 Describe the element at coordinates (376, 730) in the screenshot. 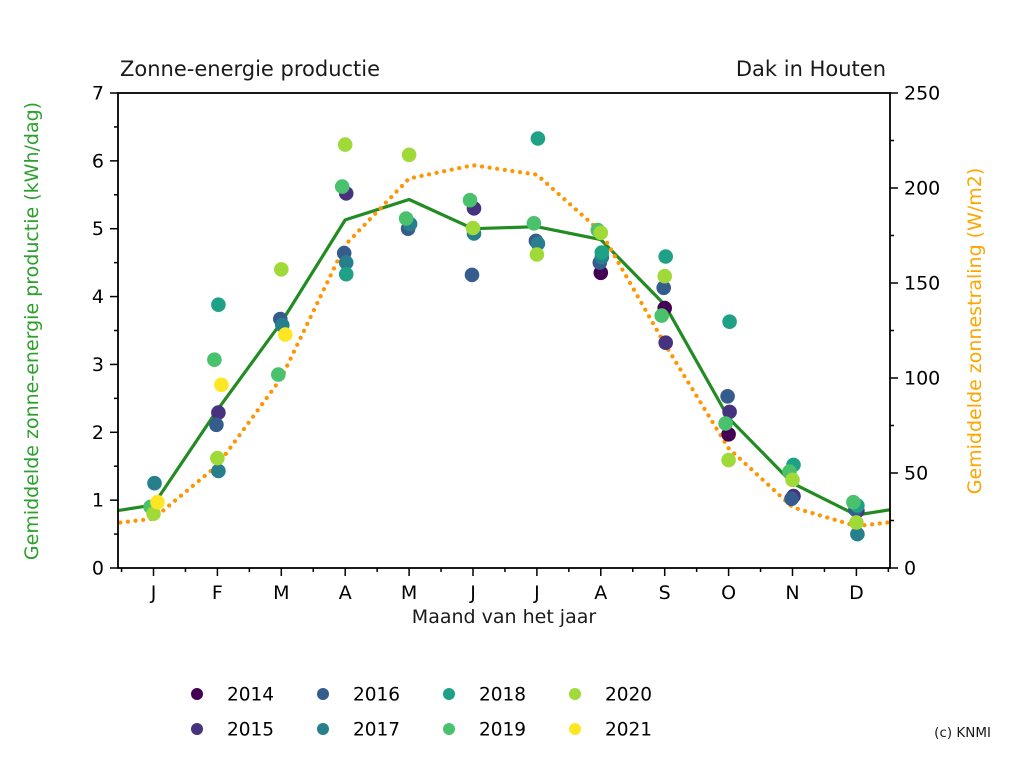

I see `legend-label-2017: 2017` at that location.